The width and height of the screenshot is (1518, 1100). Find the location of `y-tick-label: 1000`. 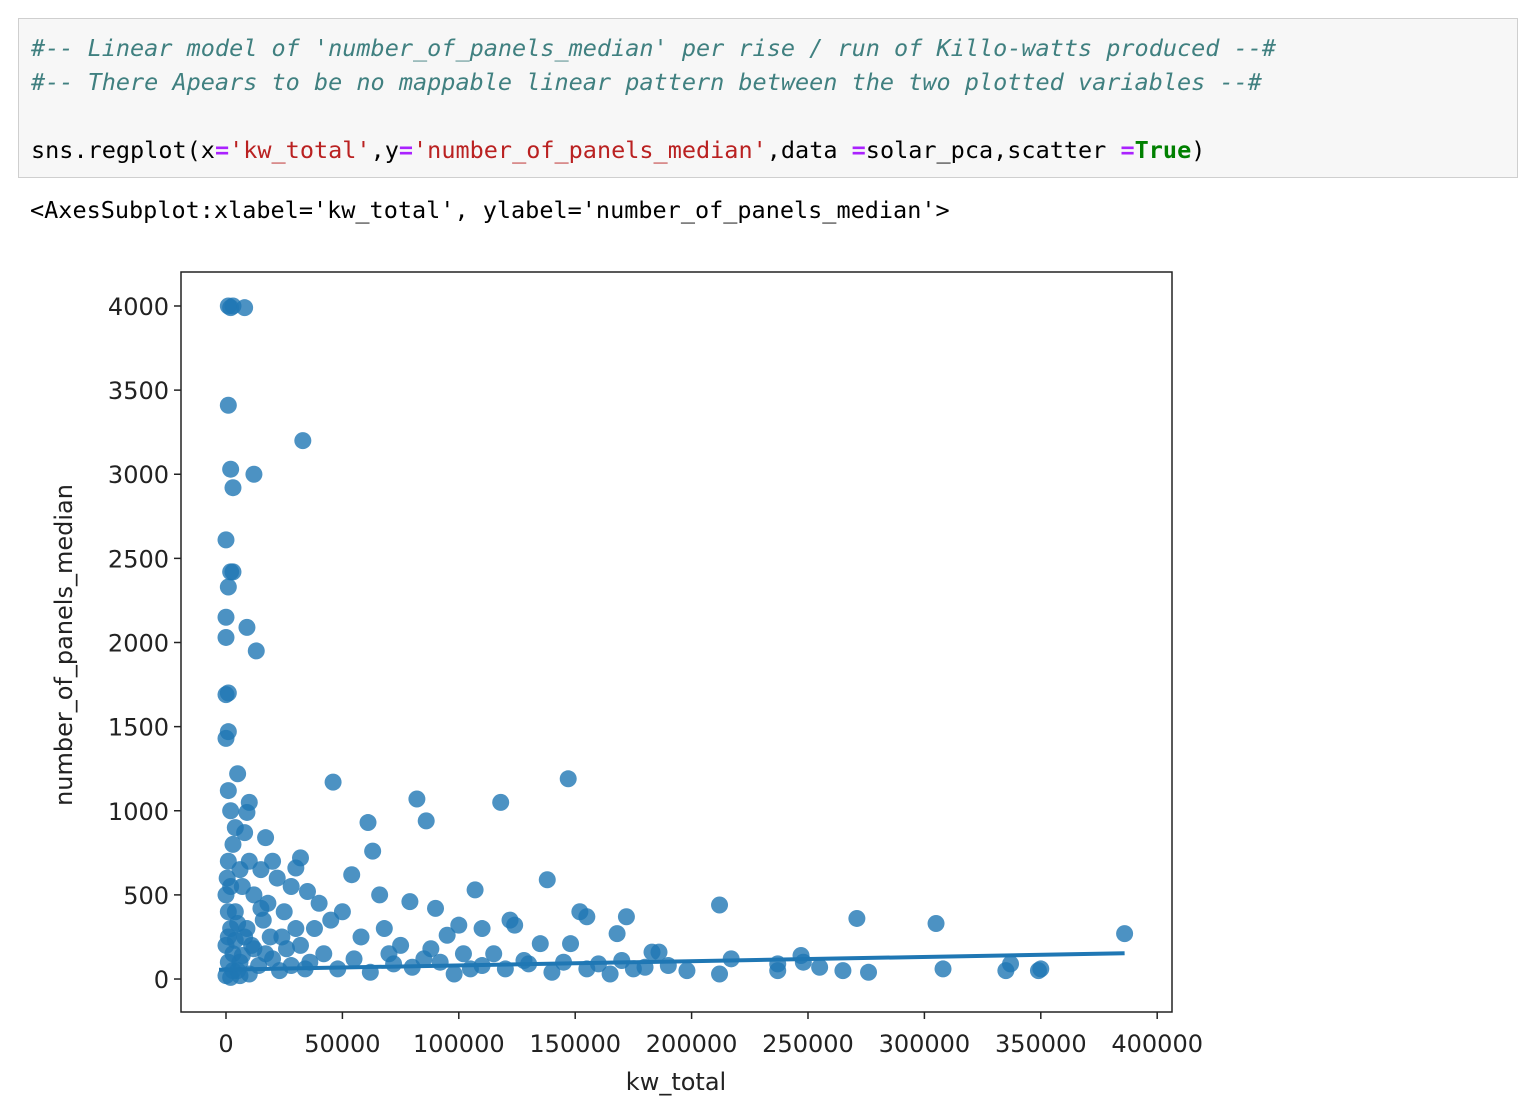

y-tick-label: 1000 is located at coordinates (138, 812).